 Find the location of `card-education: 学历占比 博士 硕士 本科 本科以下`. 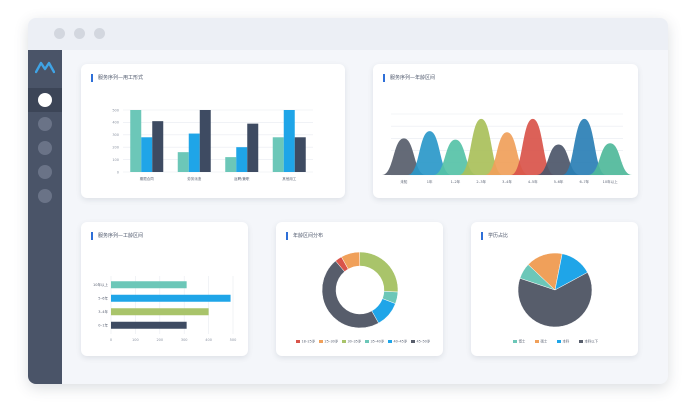

card-education: 学历占比 博士 硕士 本科 本科以下 is located at coordinates (554, 289).